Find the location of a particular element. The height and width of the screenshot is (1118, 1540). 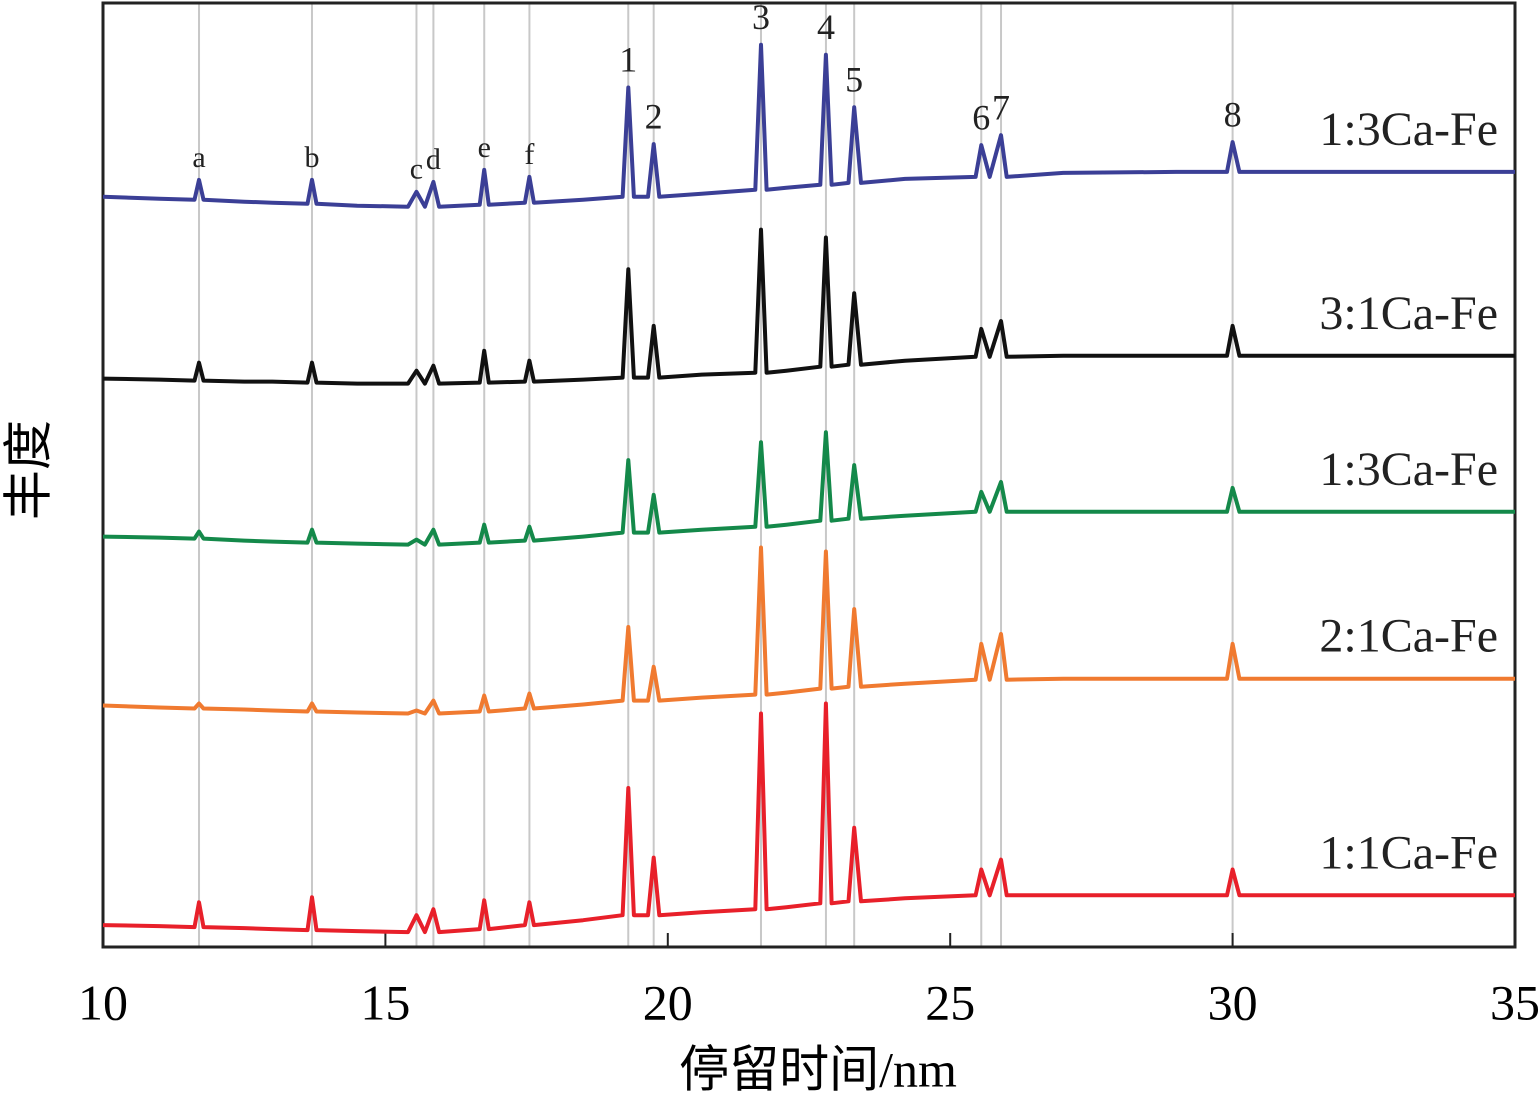

x-axis-label: 停留时间/nm is located at coordinates (818, 1069).